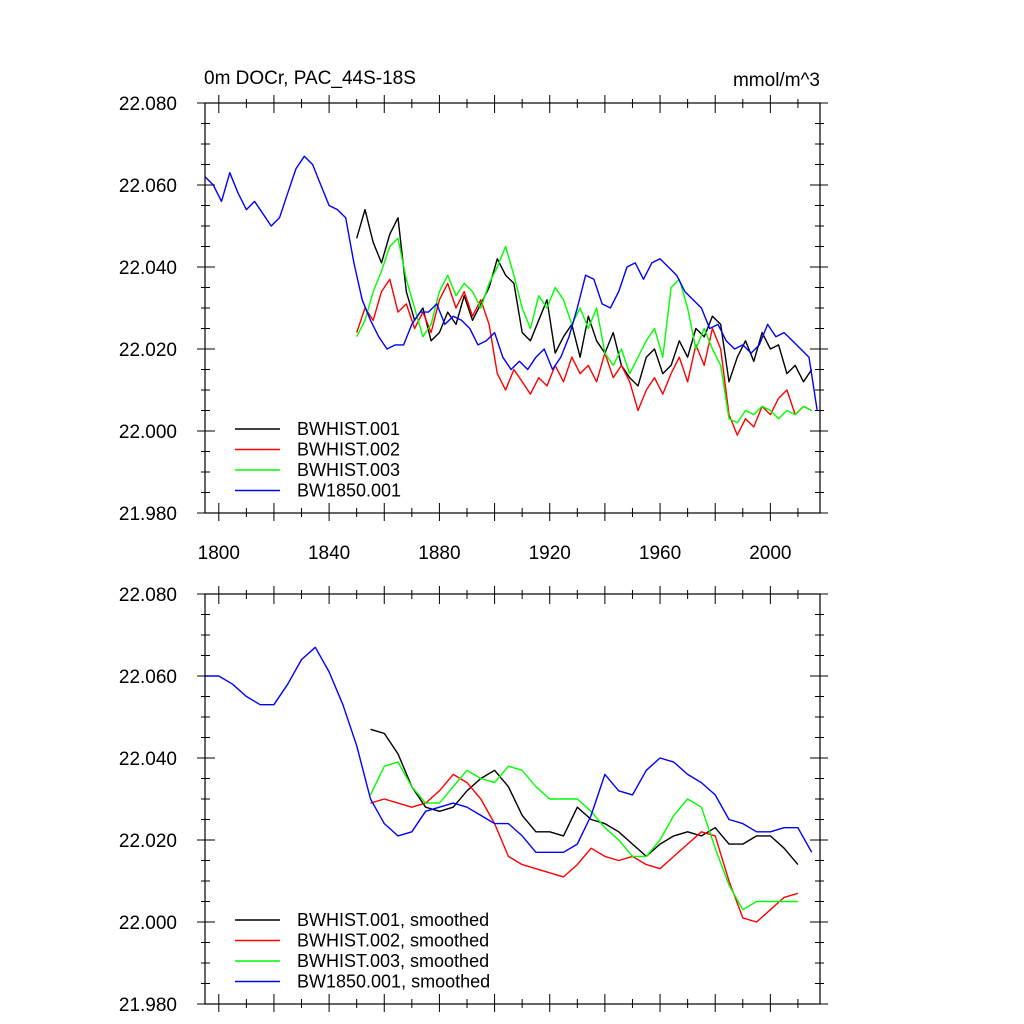  What do you see at coordinates (393, 961) in the screenshot?
I see `bottom-legend-label-3: BWHIST.003, smoothed` at bounding box center [393, 961].